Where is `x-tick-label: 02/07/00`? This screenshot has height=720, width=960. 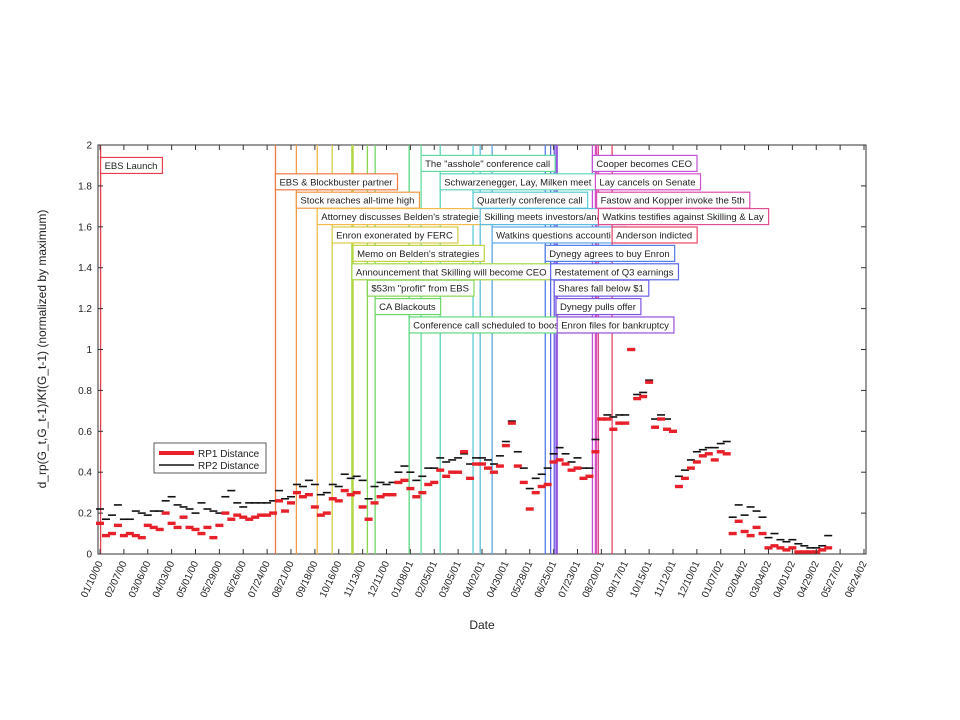 x-tick-label: 02/07/00 is located at coordinates (116, 579).